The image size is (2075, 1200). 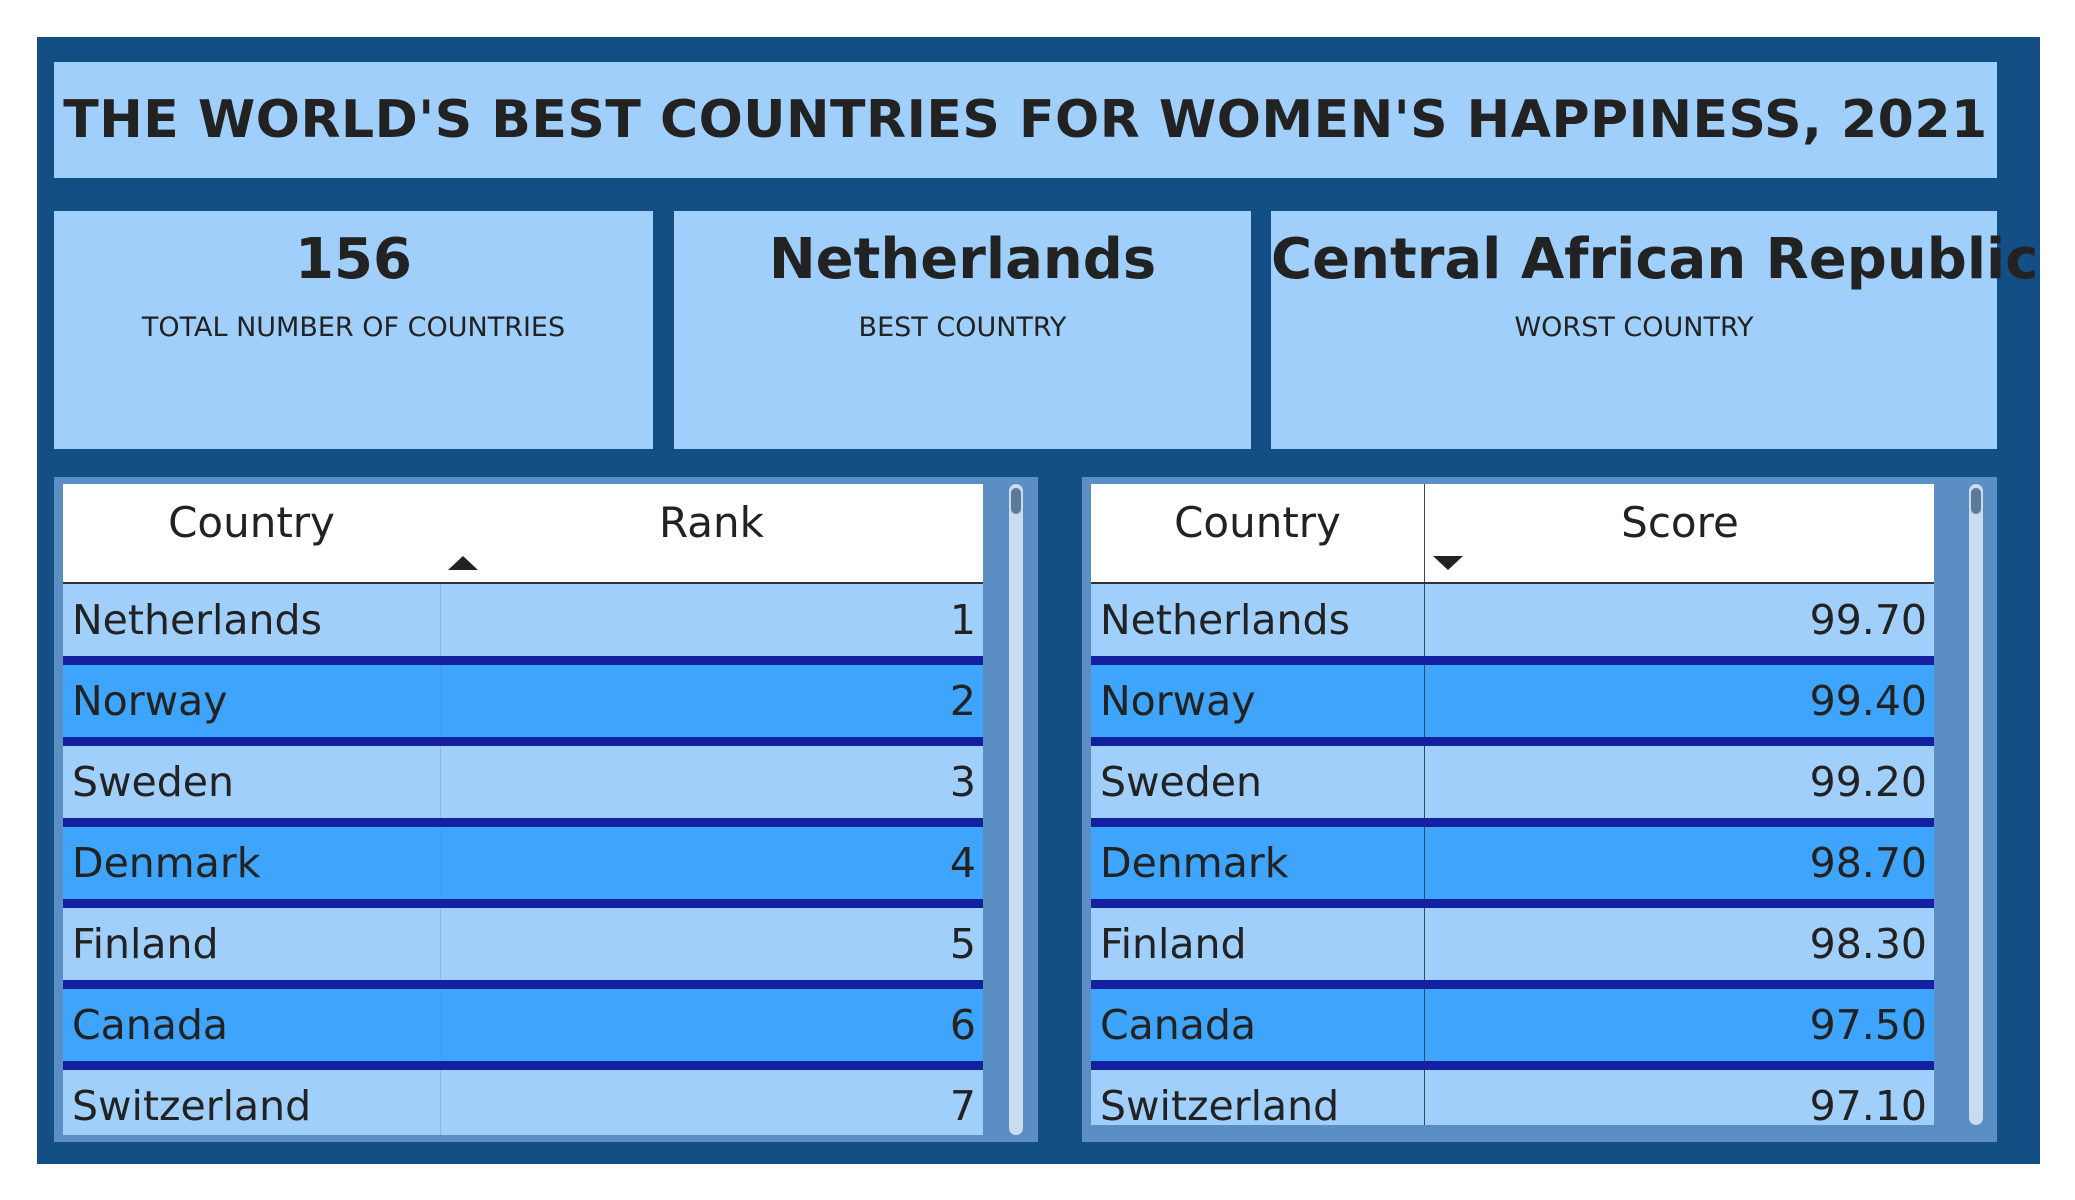 What do you see at coordinates (353, 259) in the screenshot?
I see `card-value: 156` at bounding box center [353, 259].